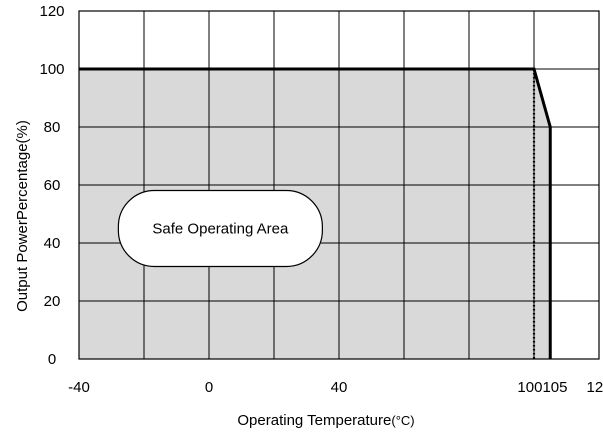  Describe the element at coordinates (51, 11) in the screenshot. I see `y-tick-label: 120` at that location.